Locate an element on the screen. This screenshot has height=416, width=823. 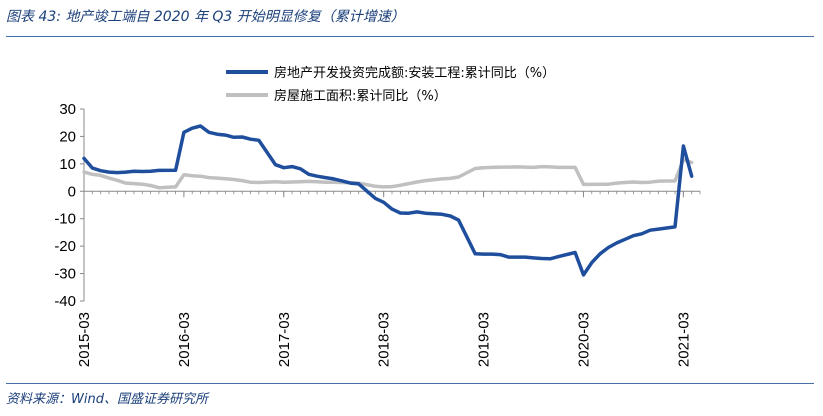
x-tick-label: 2019-03 is located at coordinates (484, 339).